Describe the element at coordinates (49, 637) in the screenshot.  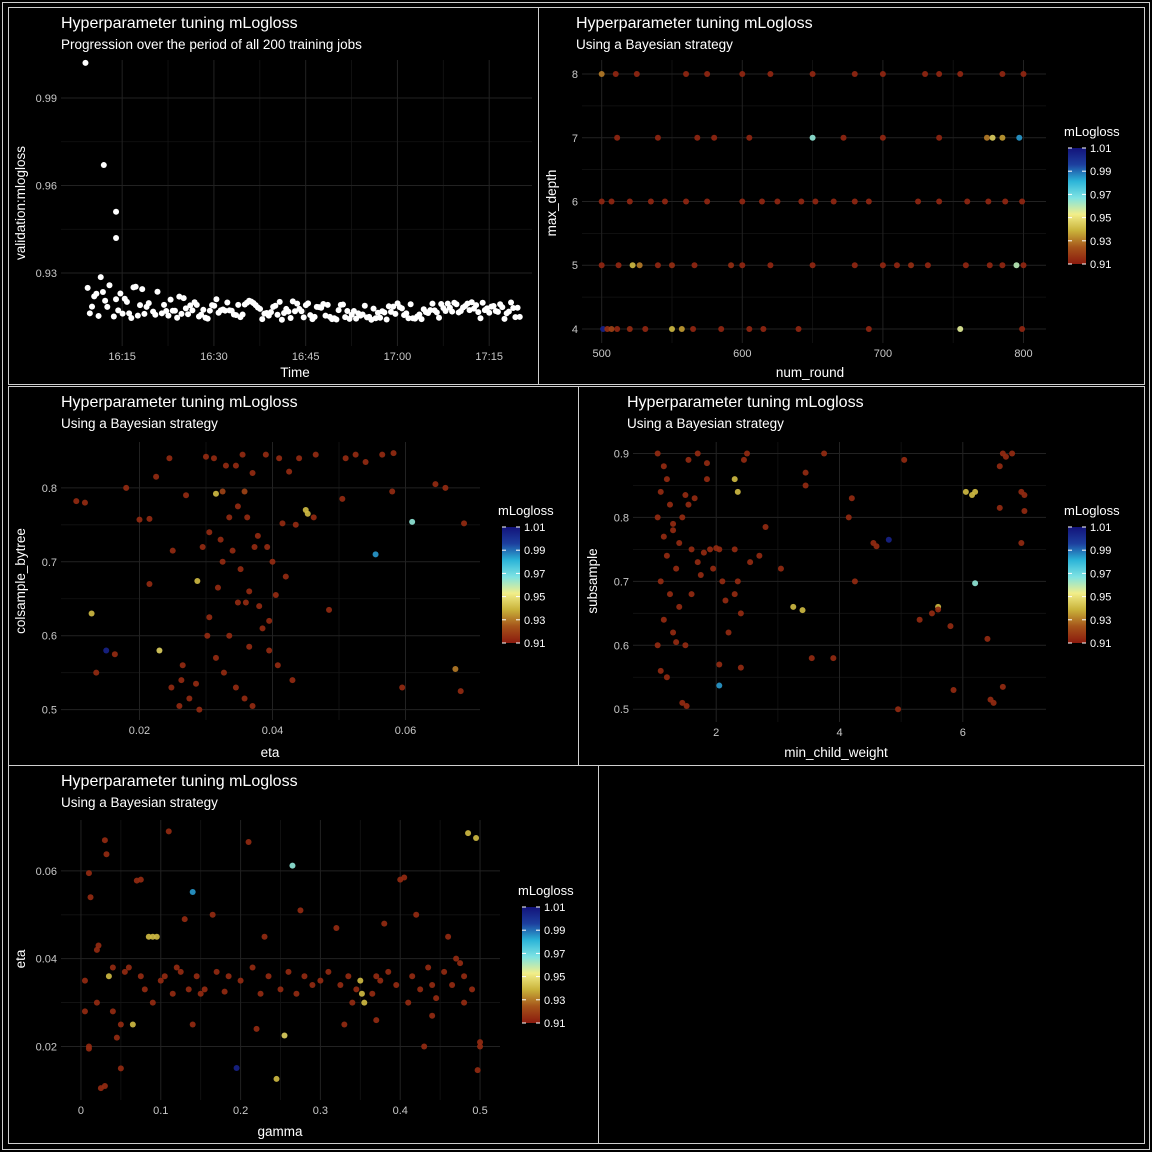
I see `y-tick-label: 0.6` at that location.